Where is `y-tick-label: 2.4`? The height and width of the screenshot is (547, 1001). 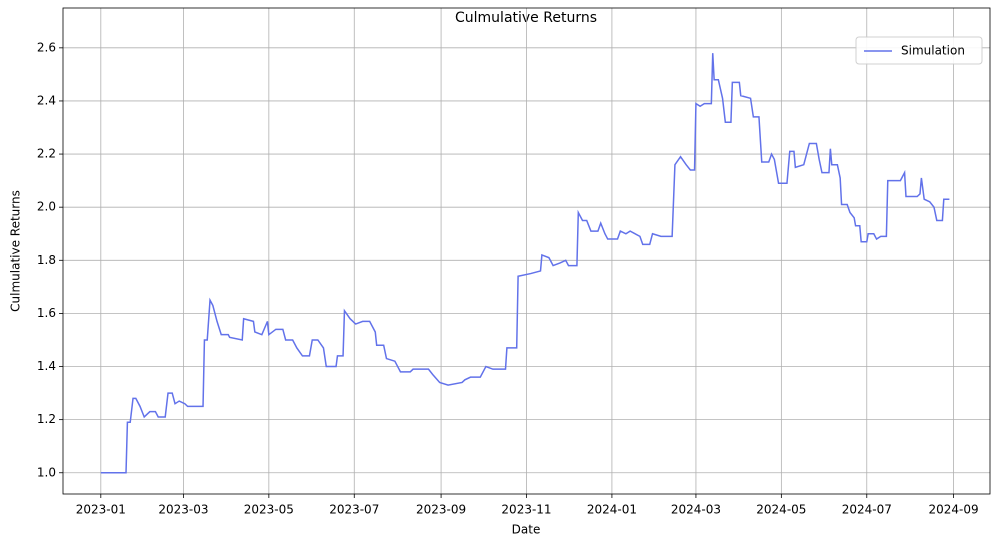
y-tick-label: 2.4 is located at coordinates (46, 100).